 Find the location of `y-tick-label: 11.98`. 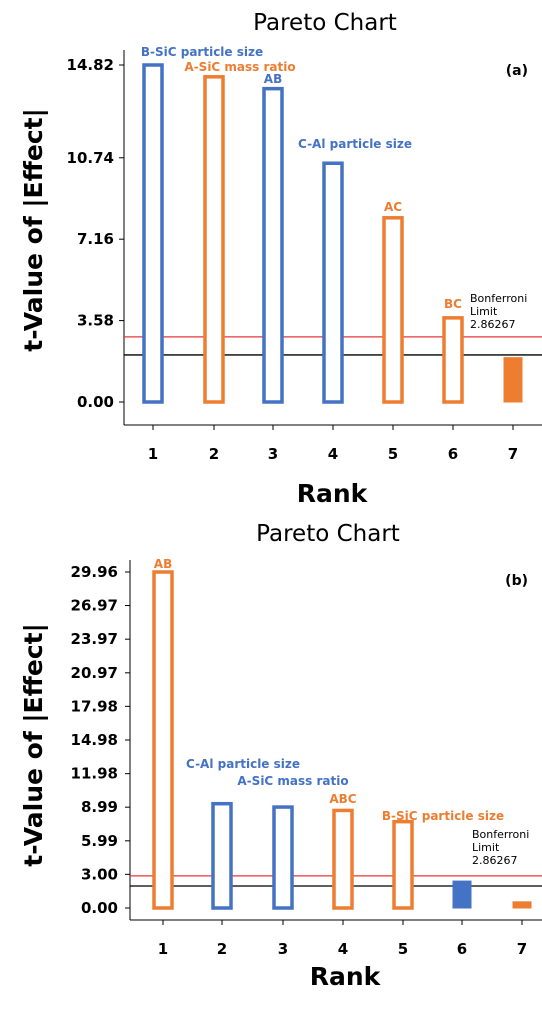

y-tick-label: 11.98 is located at coordinates (94, 774).